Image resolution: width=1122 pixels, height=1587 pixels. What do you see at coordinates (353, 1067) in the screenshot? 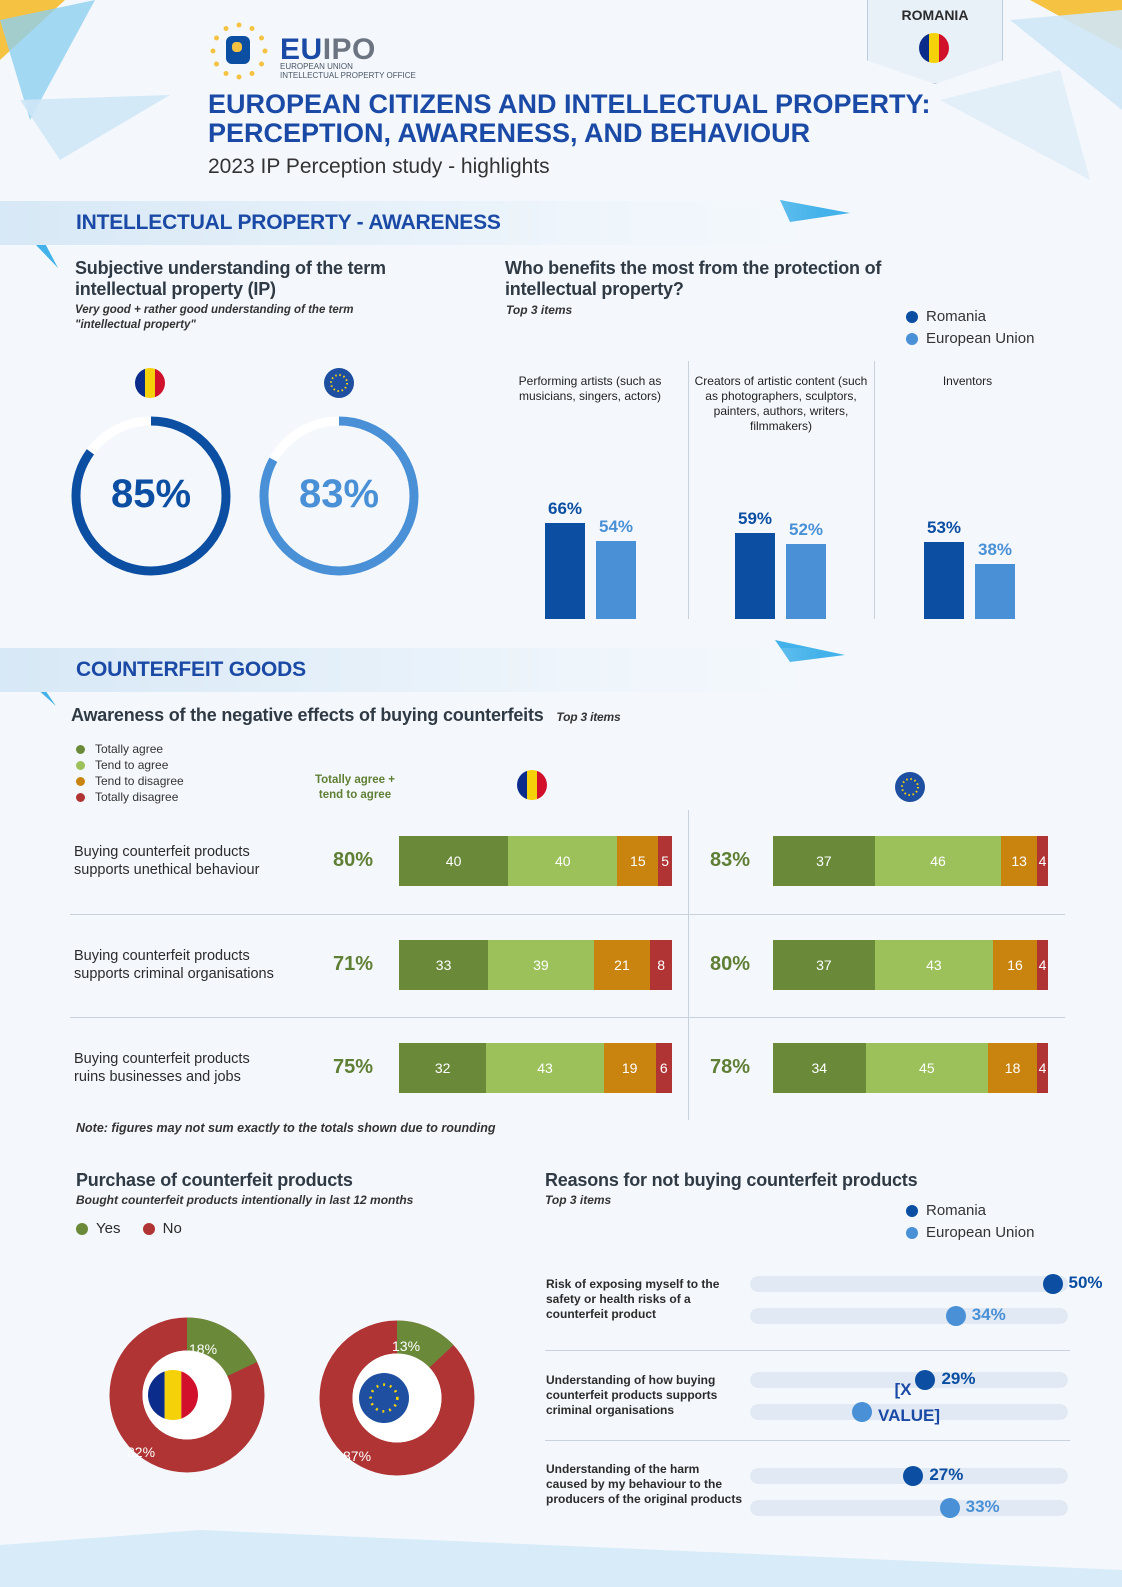
I see `row-total-romania: 75%` at bounding box center [353, 1067].